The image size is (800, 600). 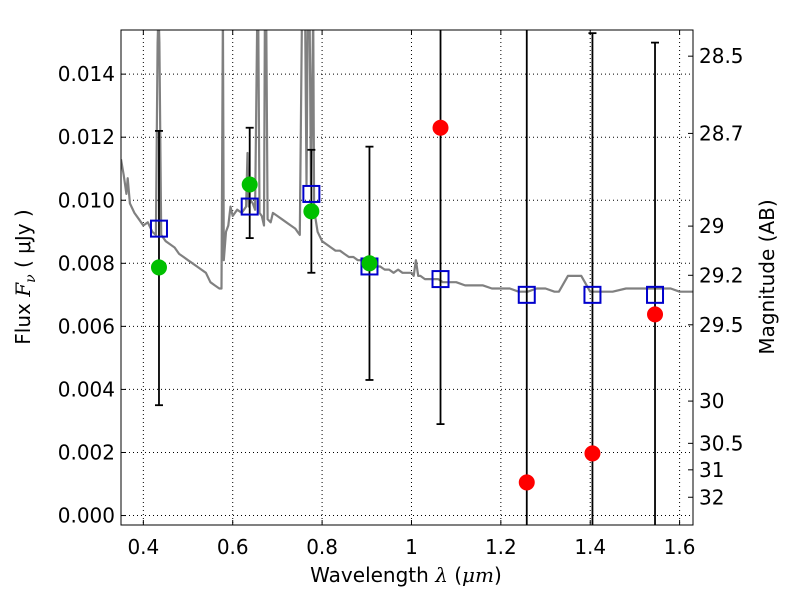 What do you see at coordinates (680, 547) in the screenshot?
I see `x-tick-label: 1.6` at bounding box center [680, 547].